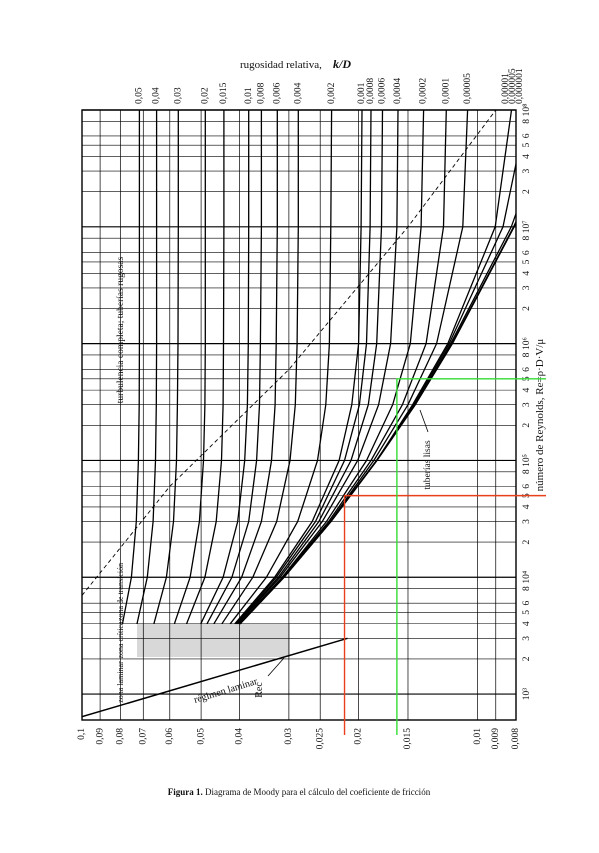  I want to click on y-tick-label: 0,02, so click(359, 736).